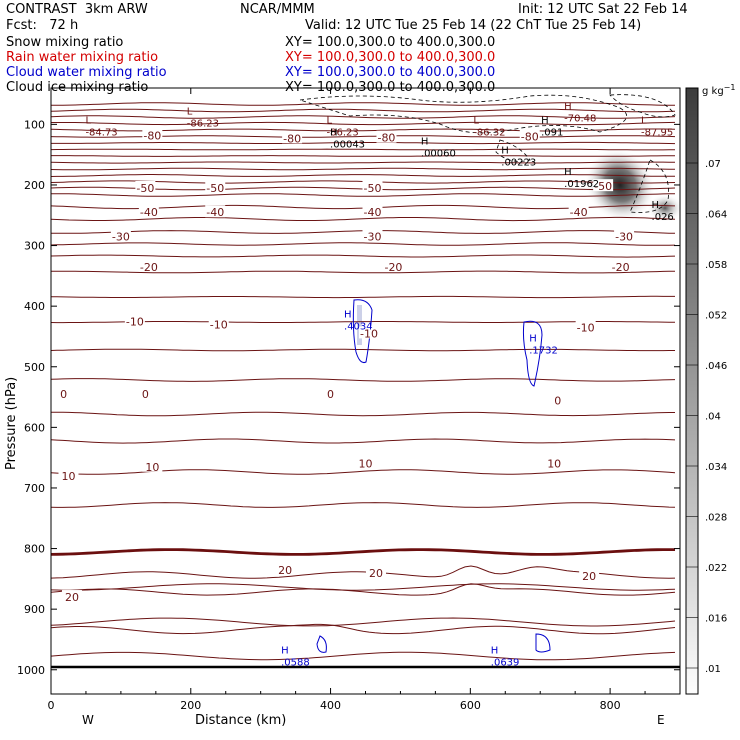 The image size is (740, 740). Describe the element at coordinates (51, 705) in the screenshot. I see `x-tick-label: 0` at that location.